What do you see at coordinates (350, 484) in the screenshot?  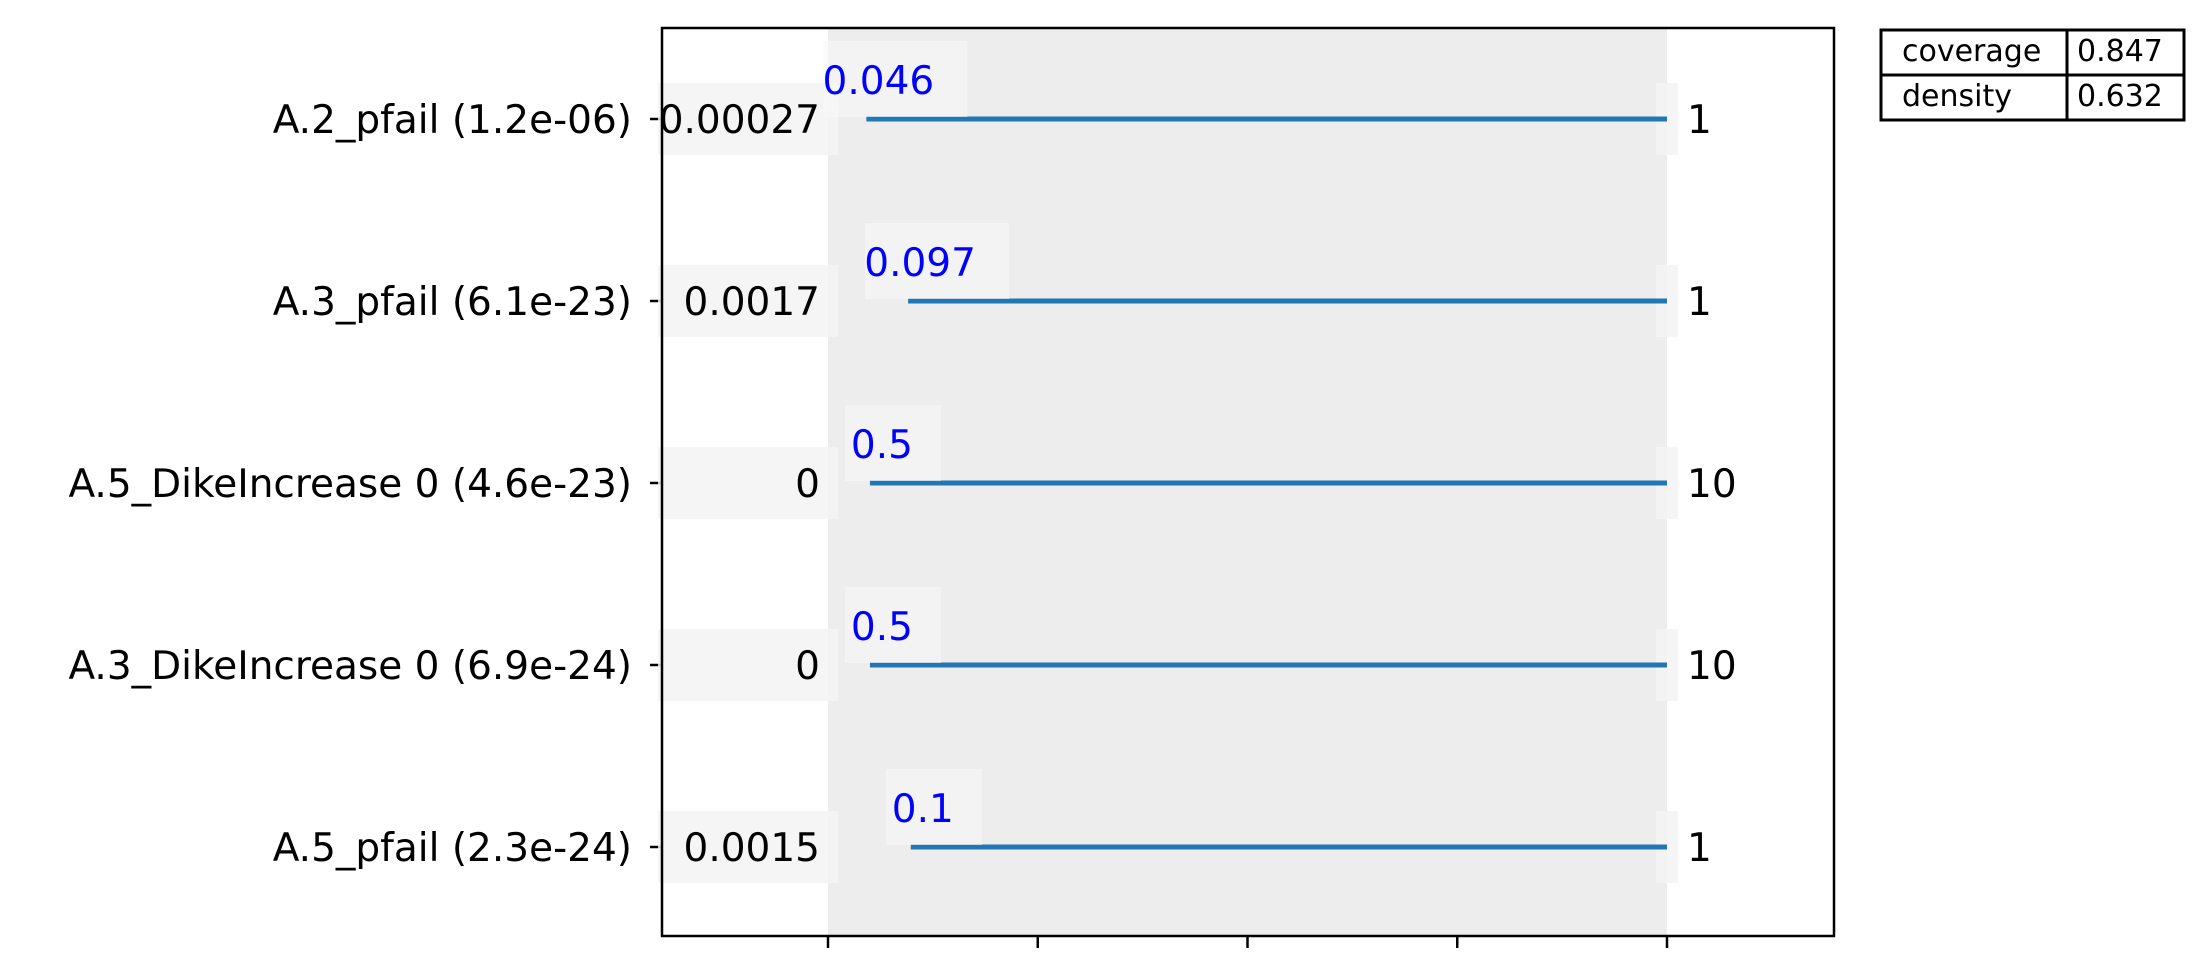 I see `dimension-label: A.5_DikeIncrease 0 (4.6e-23)` at bounding box center [350, 484].